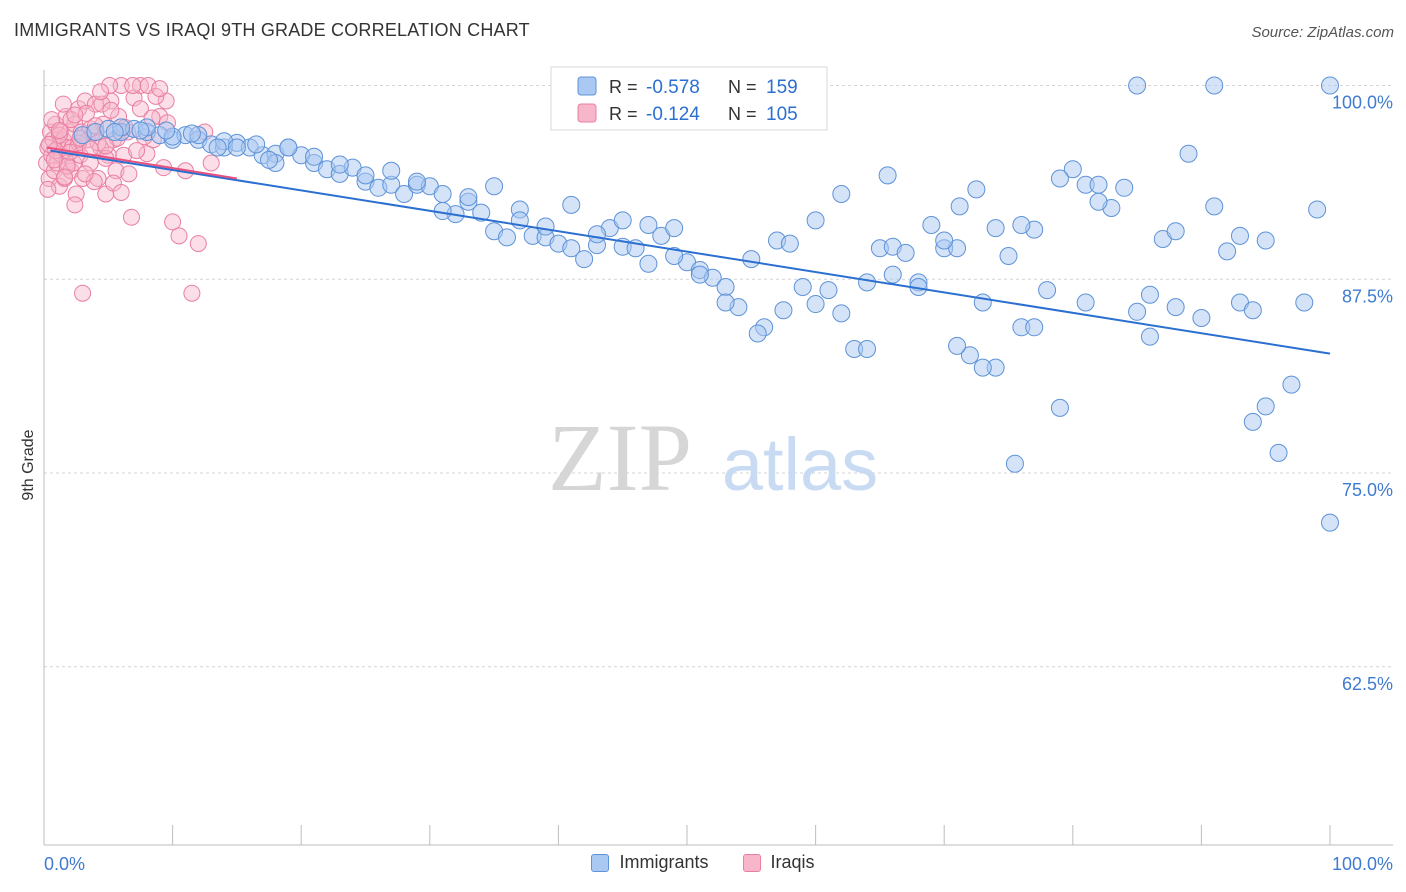 This screenshot has height=892, width=1406. Describe the element at coordinates (623, 114) in the screenshot. I see `legend-r-label-2: R =` at that location.